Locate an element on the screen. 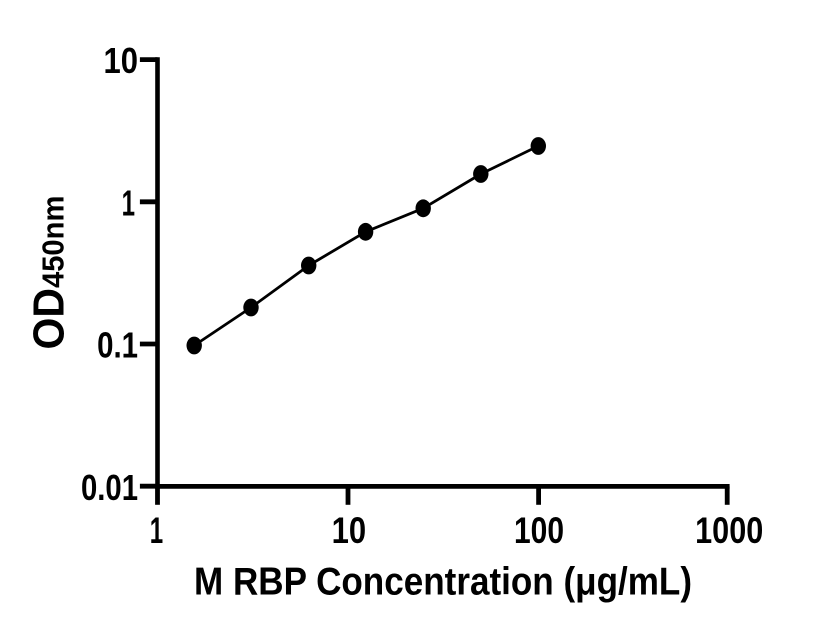  svg-text: 0.1 is located at coordinates (117, 346).